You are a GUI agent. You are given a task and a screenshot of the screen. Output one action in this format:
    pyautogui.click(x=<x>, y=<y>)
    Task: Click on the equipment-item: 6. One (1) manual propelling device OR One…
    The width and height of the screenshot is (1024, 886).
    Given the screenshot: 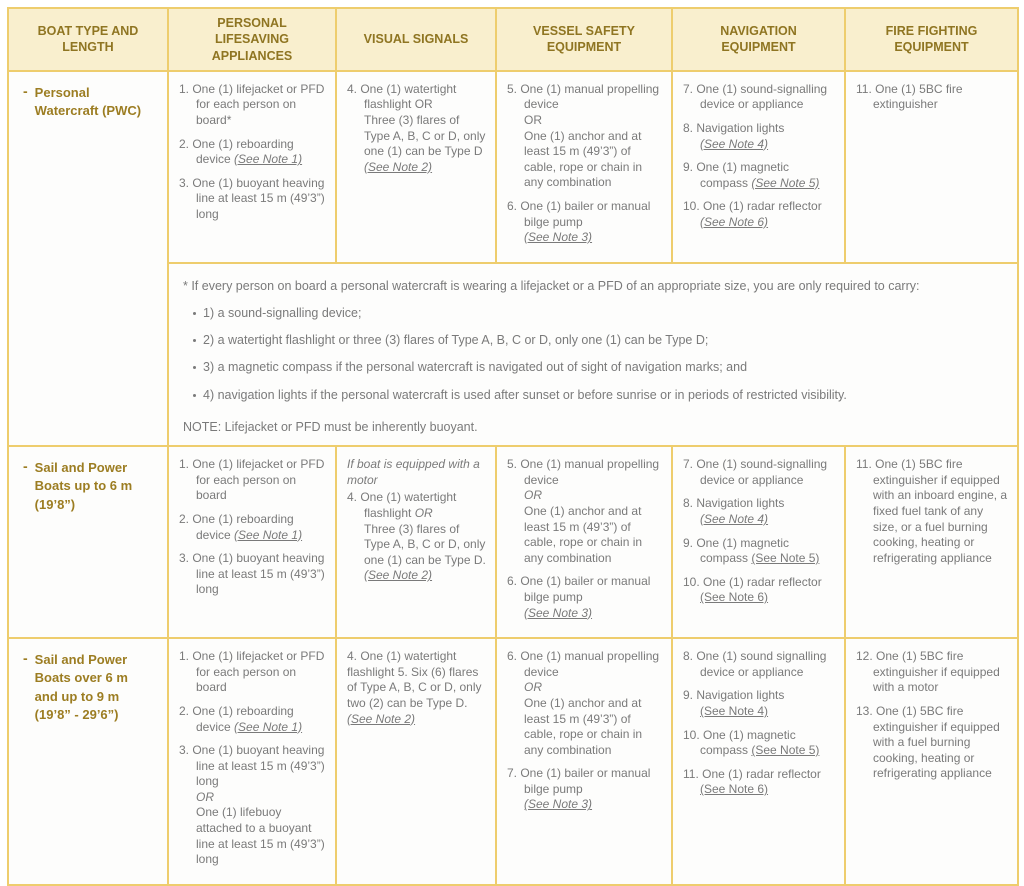 What is the action you would take?
    pyautogui.click(x=583, y=703)
    